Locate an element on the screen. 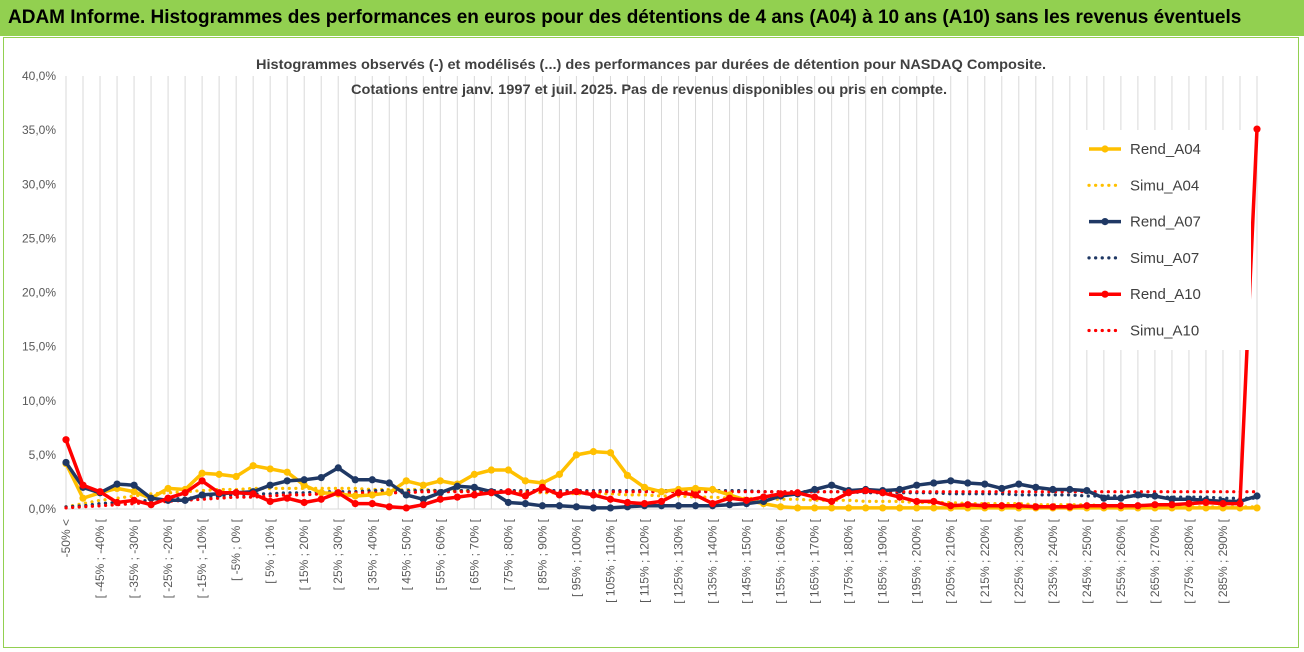 The height and width of the screenshot is (652, 1304). x-tick-label: [ 225% ; 230% [ is located at coordinates (1019, 560).